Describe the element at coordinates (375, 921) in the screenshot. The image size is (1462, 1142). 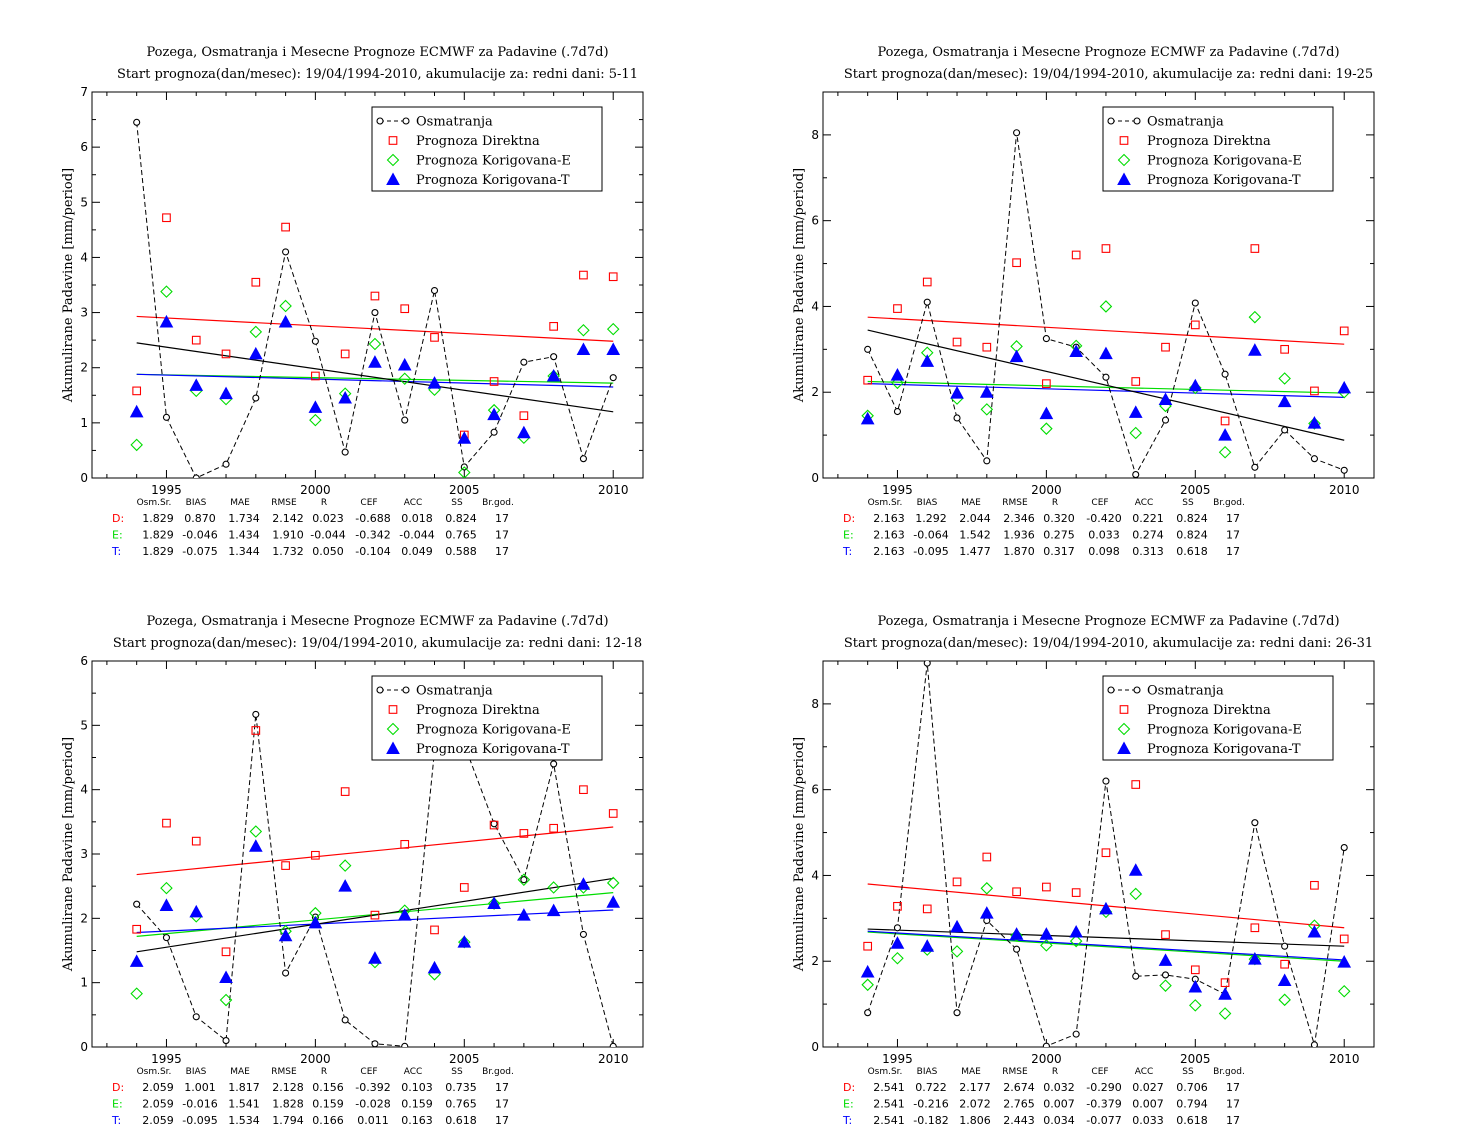
I see `trend-line-corr_t` at that location.